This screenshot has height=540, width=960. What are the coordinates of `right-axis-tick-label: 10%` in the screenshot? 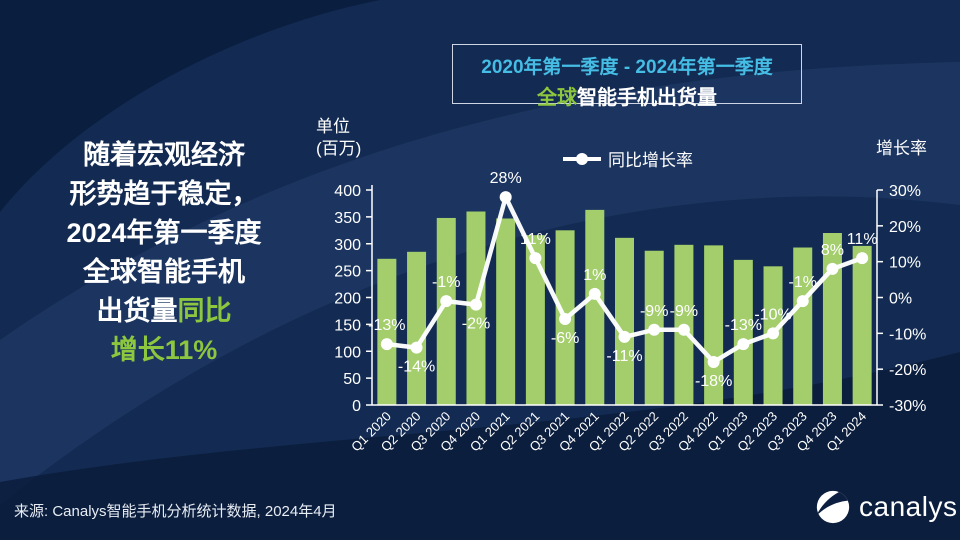 It's located at (905, 263).